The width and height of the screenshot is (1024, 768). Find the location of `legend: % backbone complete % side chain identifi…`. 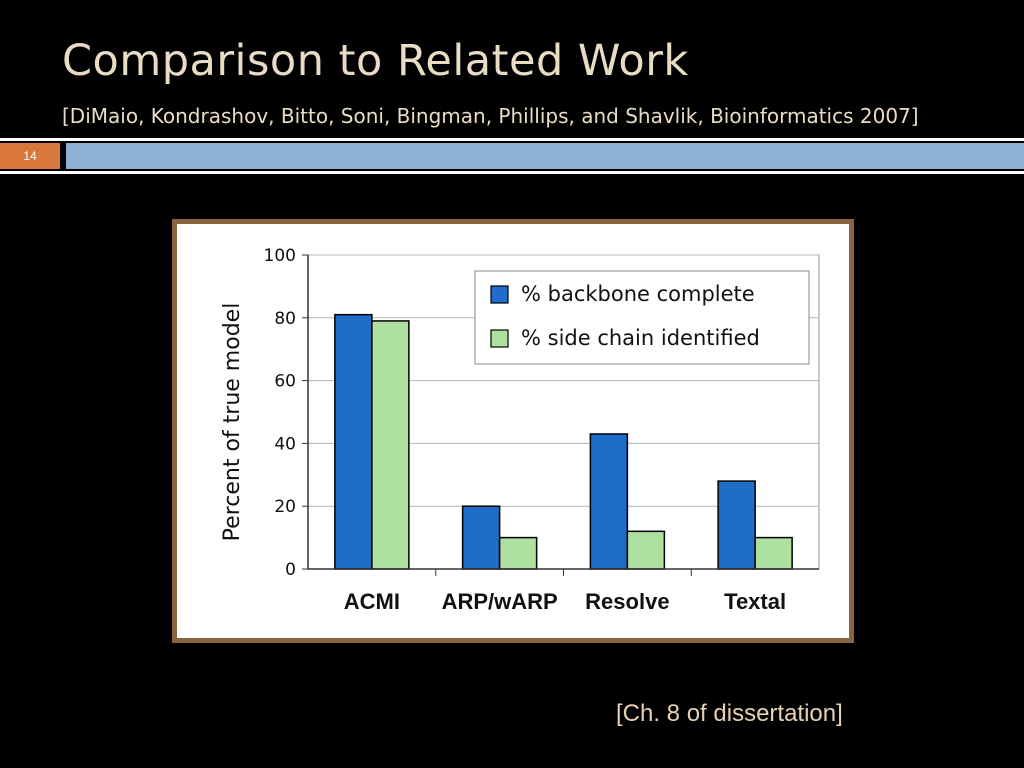

legend: % backbone complete % side chain identifi… is located at coordinates (642, 317).